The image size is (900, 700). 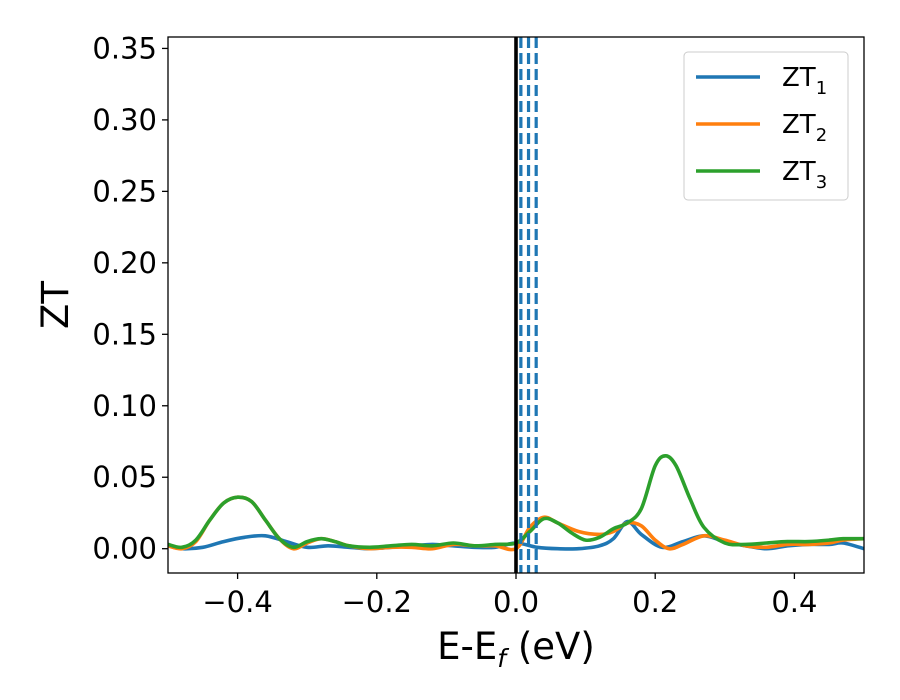 I want to click on y-axis-title: ZT, so click(x=55, y=305).